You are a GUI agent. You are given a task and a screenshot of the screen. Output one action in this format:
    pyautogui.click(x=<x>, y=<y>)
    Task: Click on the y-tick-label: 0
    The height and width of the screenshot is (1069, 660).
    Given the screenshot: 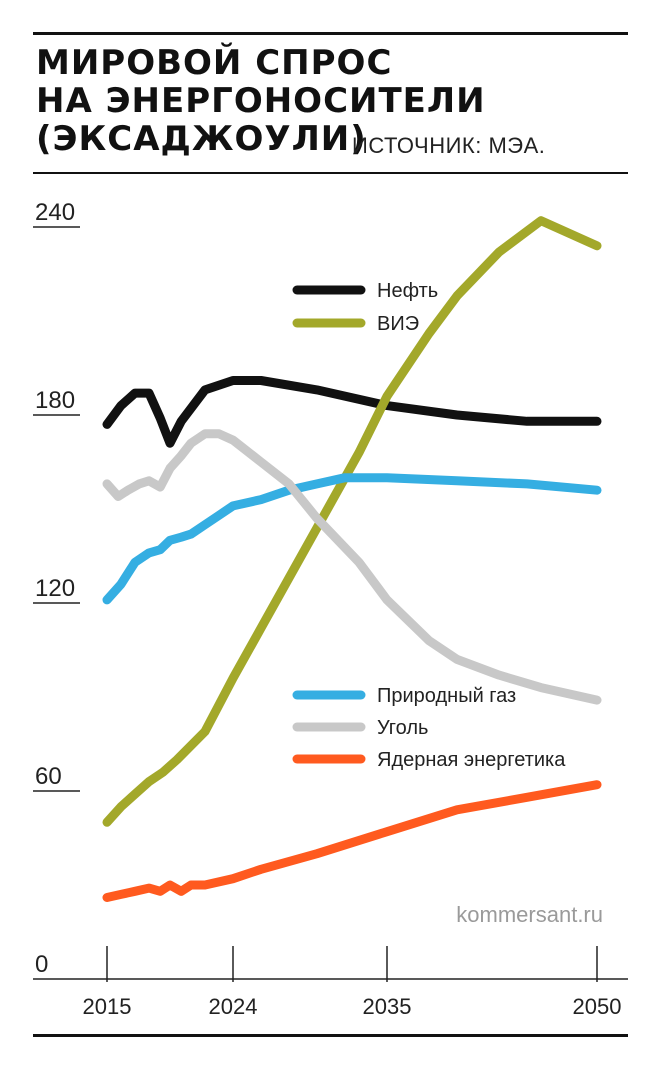 What is the action you would take?
    pyautogui.click(x=41, y=964)
    